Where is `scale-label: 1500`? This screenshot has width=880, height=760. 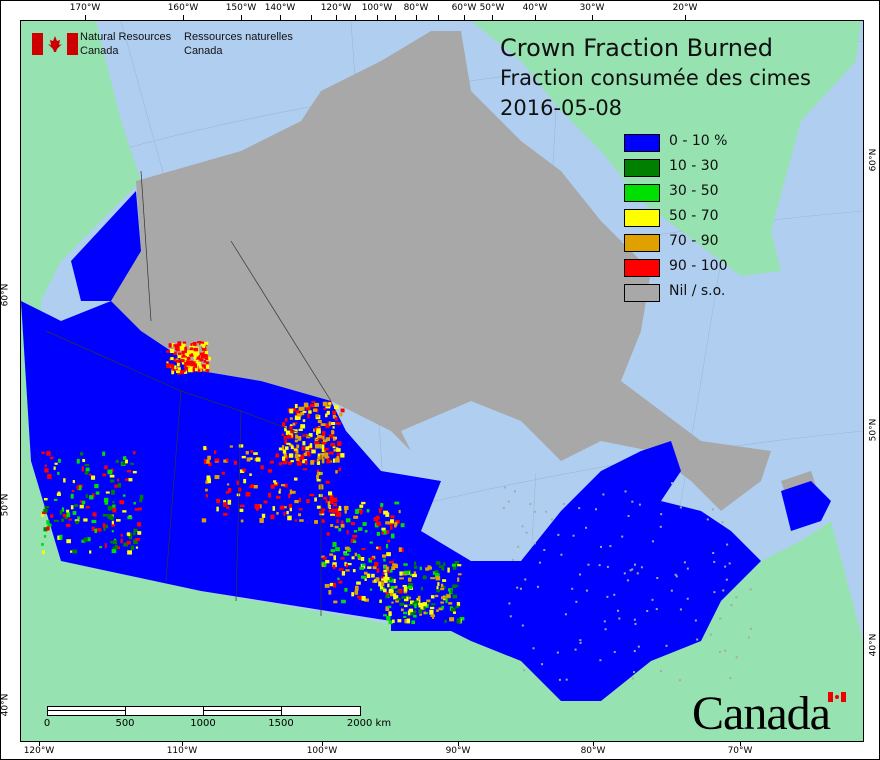 scale-label: 1500 is located at coordinates (281, 723).